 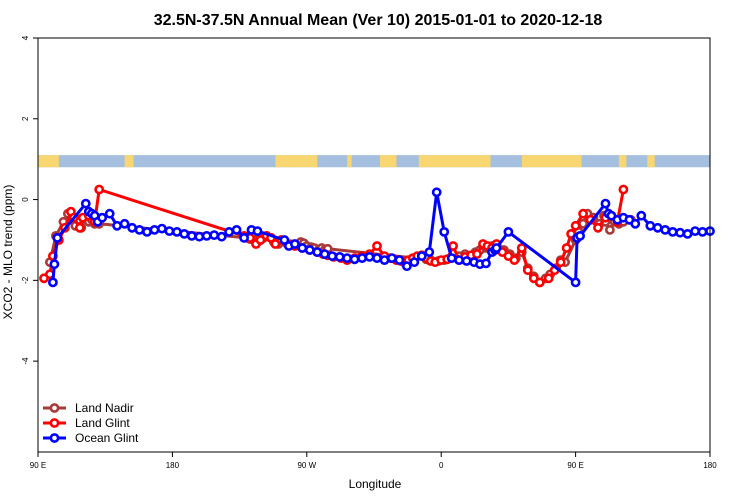 What do you see at coordinates (8, 252) in the screenshot?
I see `y-axis-label: XCO2 - MLO trend (ppm)` at bounding box center [8, 252].